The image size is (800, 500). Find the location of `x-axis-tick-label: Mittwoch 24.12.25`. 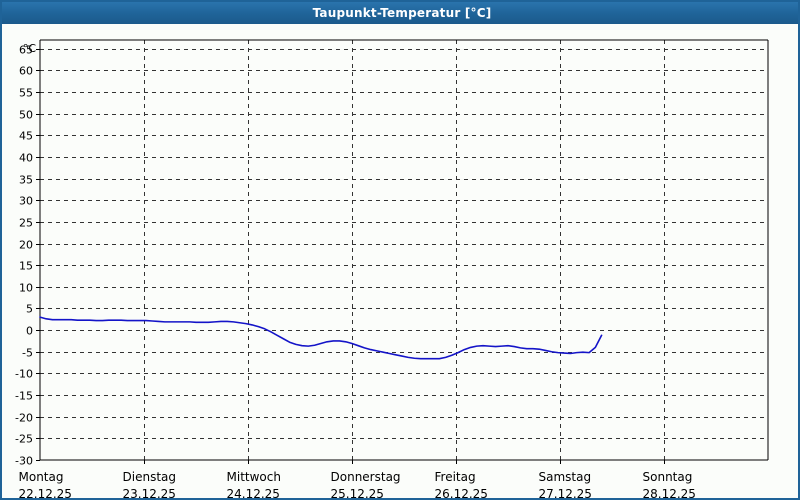

x-axis-tick-label: Mittwoch 24.12.25 is located at coordinates (254, 484).